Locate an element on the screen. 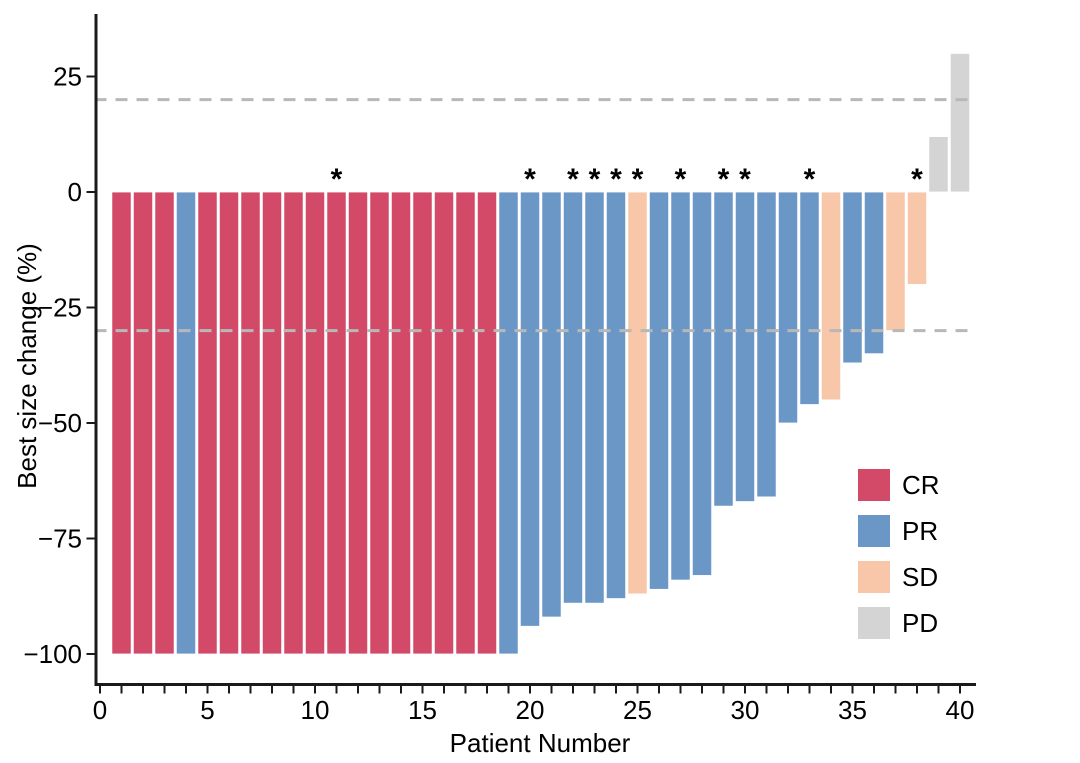 The width and height of the screenshot is (1080, 763). x-tick-label-10: 10 is located at coordinates (315, 710).